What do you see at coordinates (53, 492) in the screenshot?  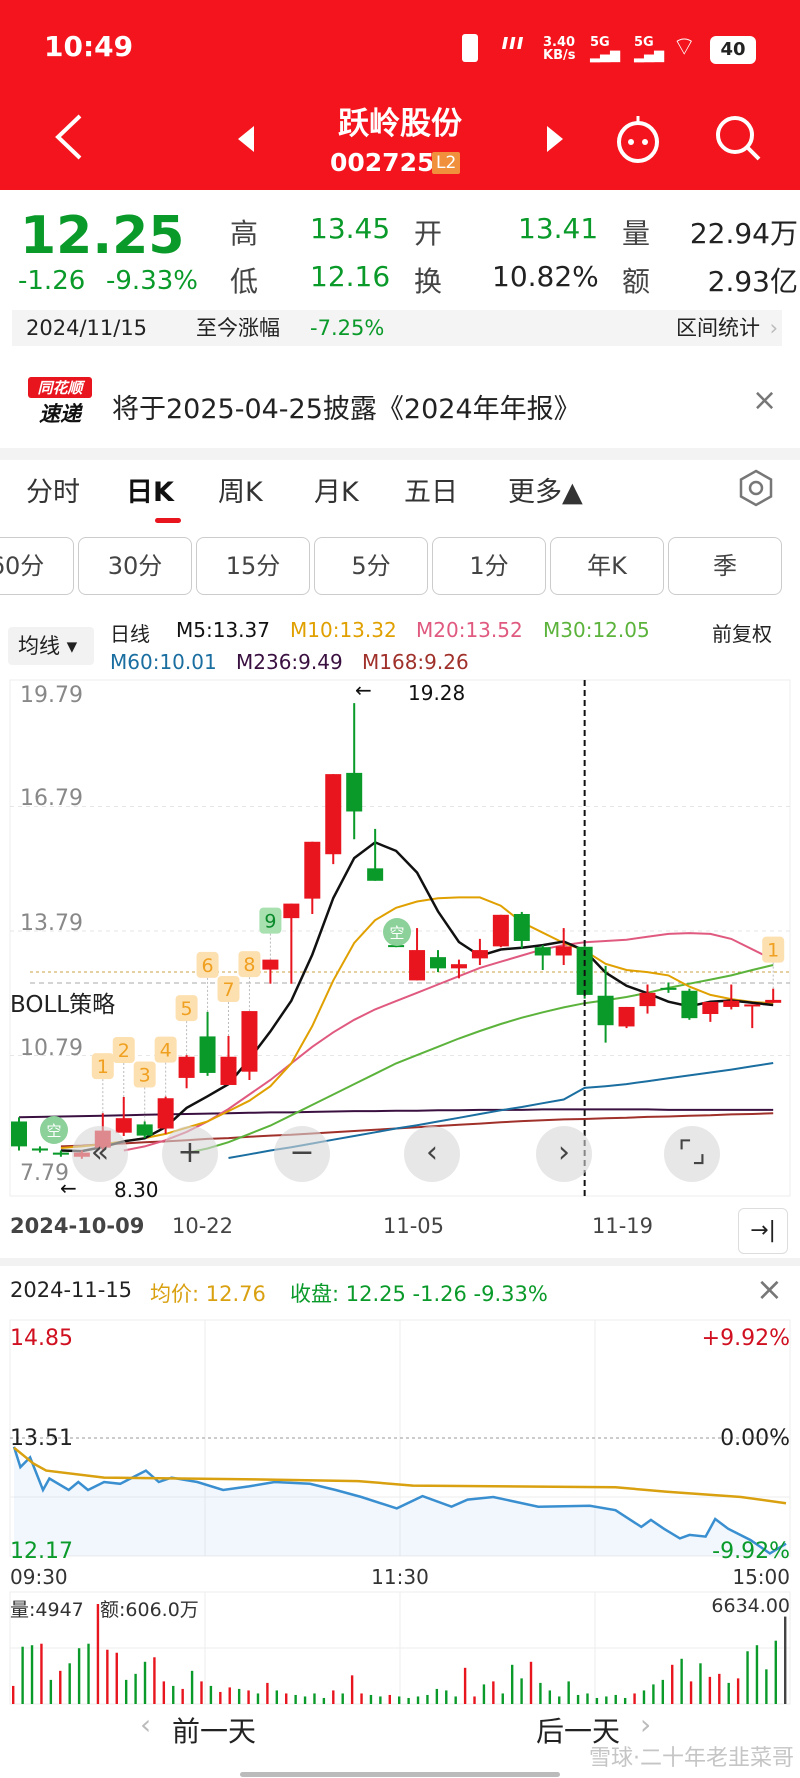 I see `tab-0: 分时` at bounding box center [53, 492].